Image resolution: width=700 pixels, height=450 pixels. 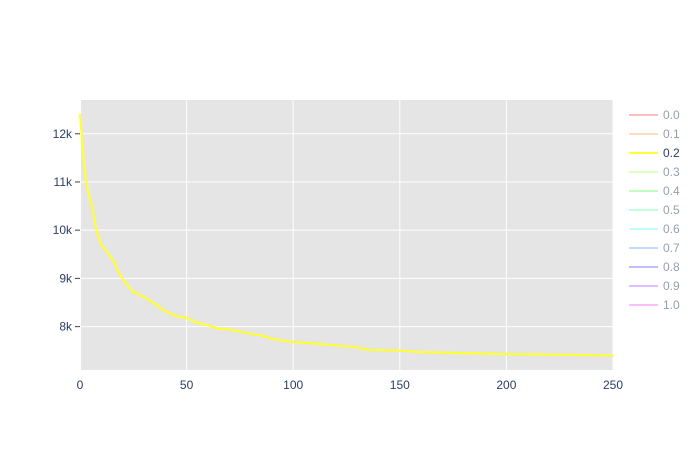 I want to click on legend-label: 0.1, so click(x=671, y=134).